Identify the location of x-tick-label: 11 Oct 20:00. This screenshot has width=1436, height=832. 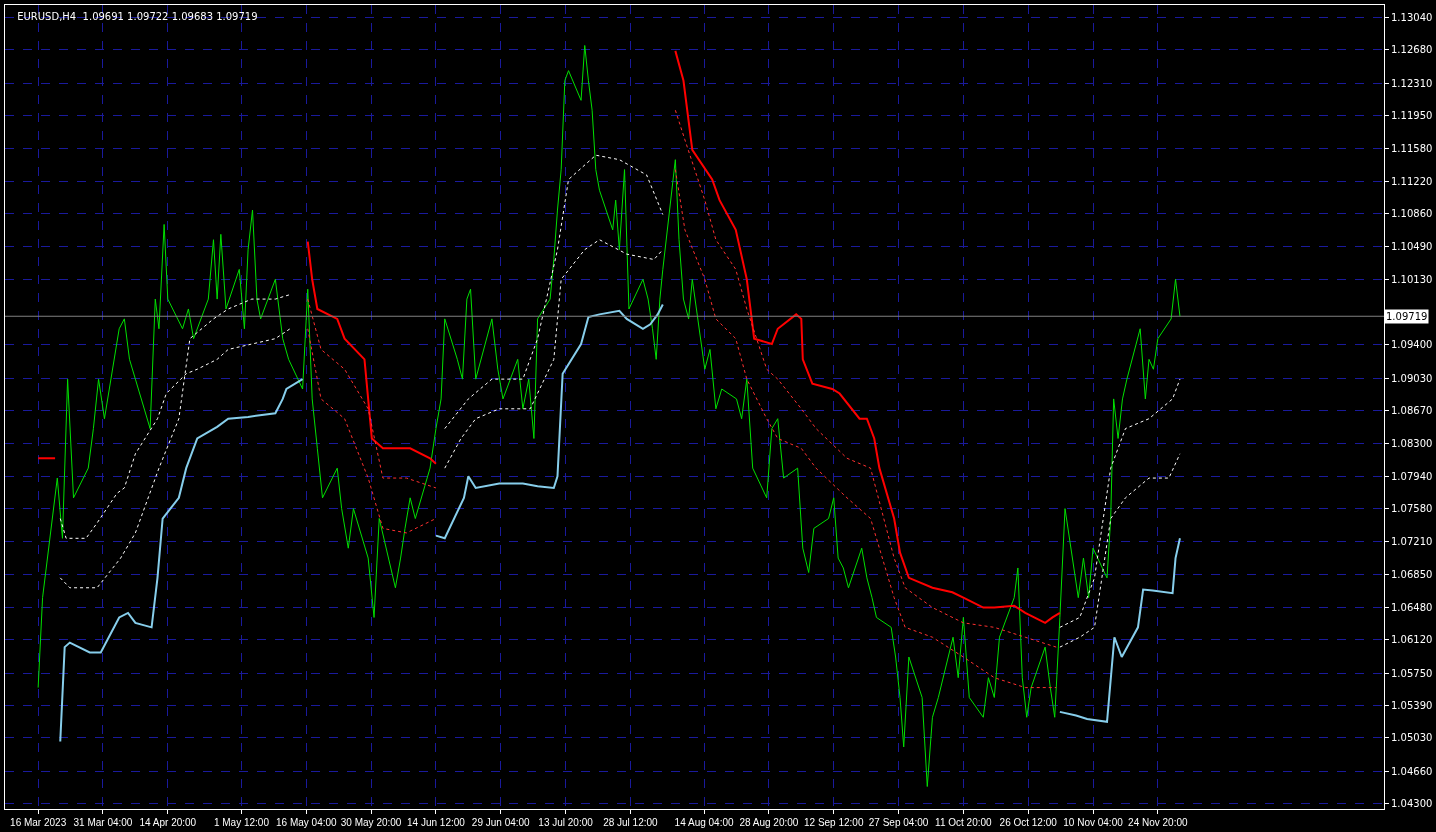
(964, 822).